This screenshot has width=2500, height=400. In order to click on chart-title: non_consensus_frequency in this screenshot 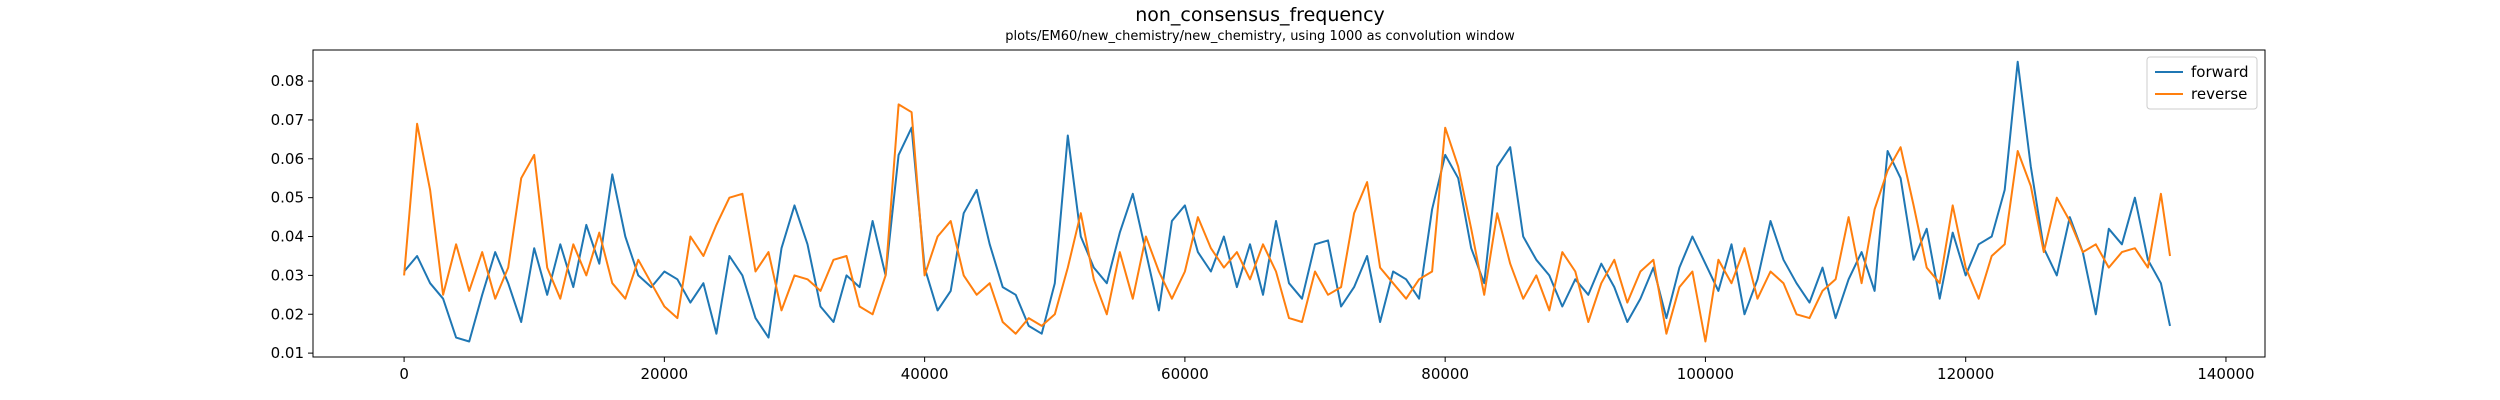, I will do `click(1260, 15)`.